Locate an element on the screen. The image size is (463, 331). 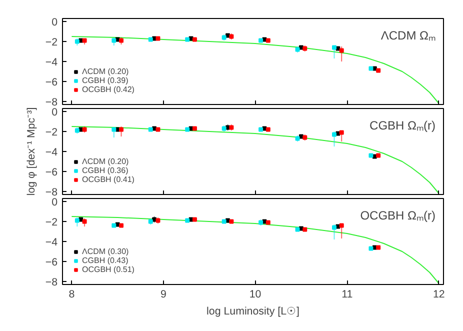
legend-label: OCGBH (0.42) is located at coordinates (108, 89).